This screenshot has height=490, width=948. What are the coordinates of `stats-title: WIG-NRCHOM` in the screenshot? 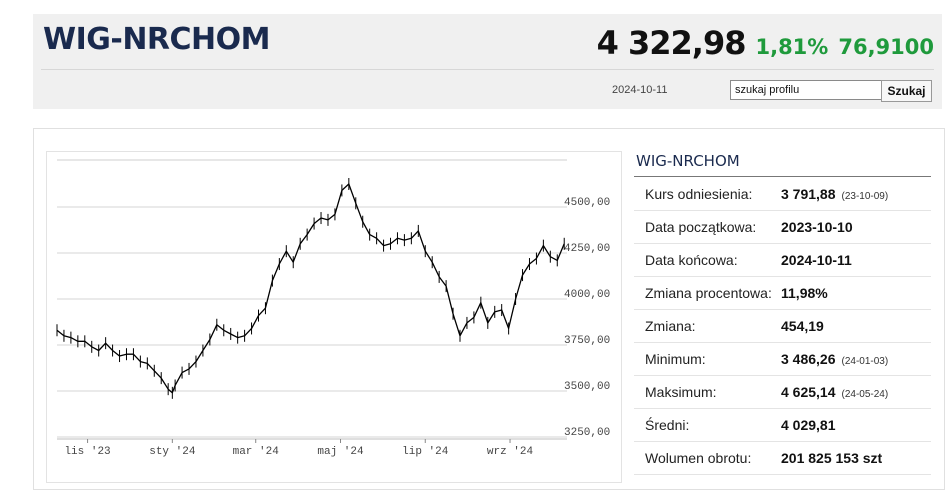 It's located at (688, 161).